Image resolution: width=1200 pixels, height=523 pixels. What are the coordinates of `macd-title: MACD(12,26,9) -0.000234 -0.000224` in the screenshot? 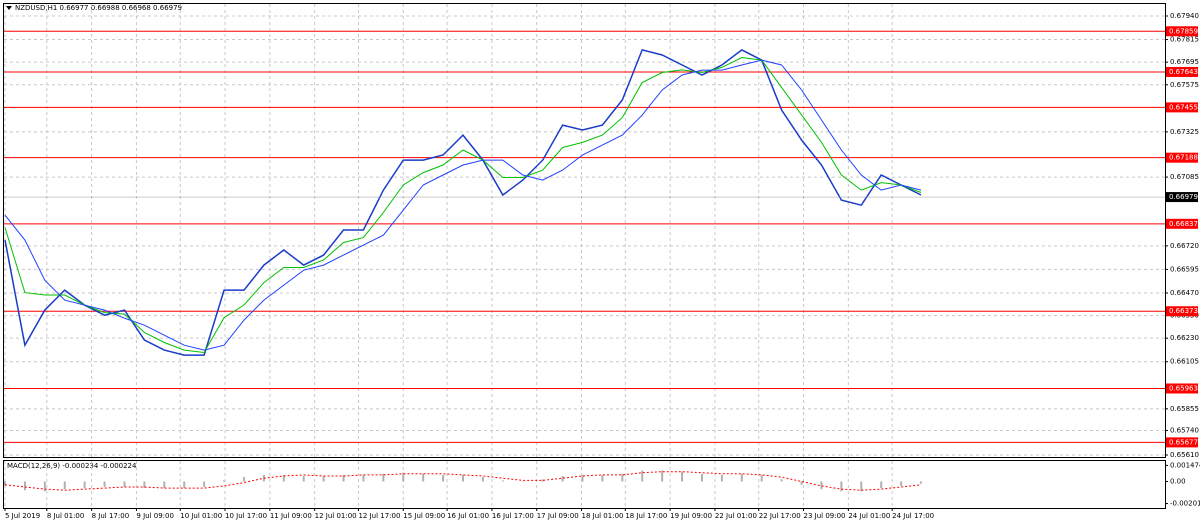 It's located at (72, 466).